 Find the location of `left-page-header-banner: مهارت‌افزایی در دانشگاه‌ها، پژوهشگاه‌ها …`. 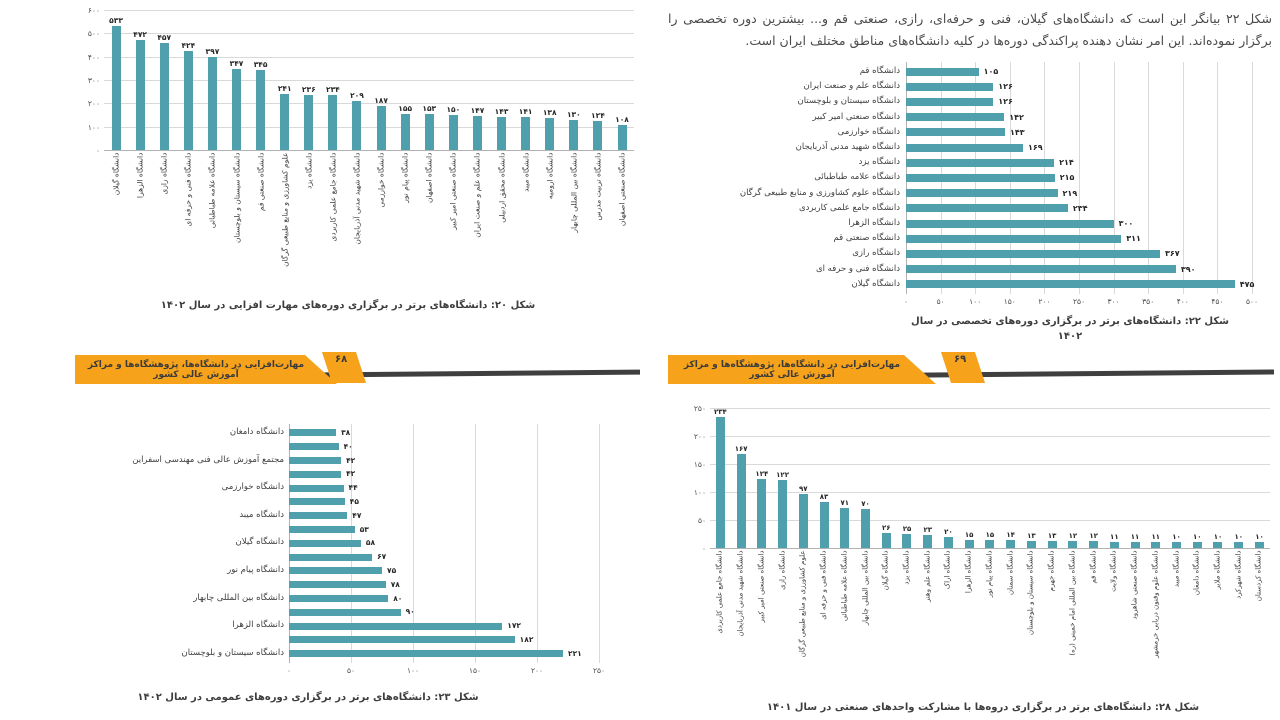

left-page-header-banner: مهارت‌افزایی در دانشگاه‌ها، پژوهشگاه‌ها … is located at coordinates (358, 369).